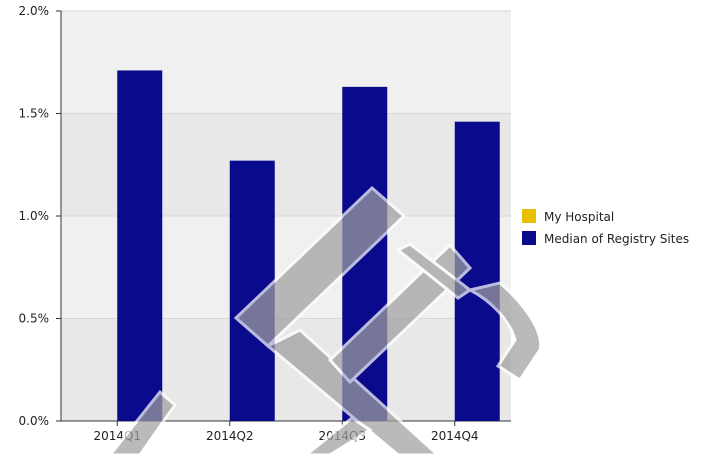  What do you see at coordinates (140, 245) in the screenshot?
I see `bar-median` at bounding box center [140, 245].